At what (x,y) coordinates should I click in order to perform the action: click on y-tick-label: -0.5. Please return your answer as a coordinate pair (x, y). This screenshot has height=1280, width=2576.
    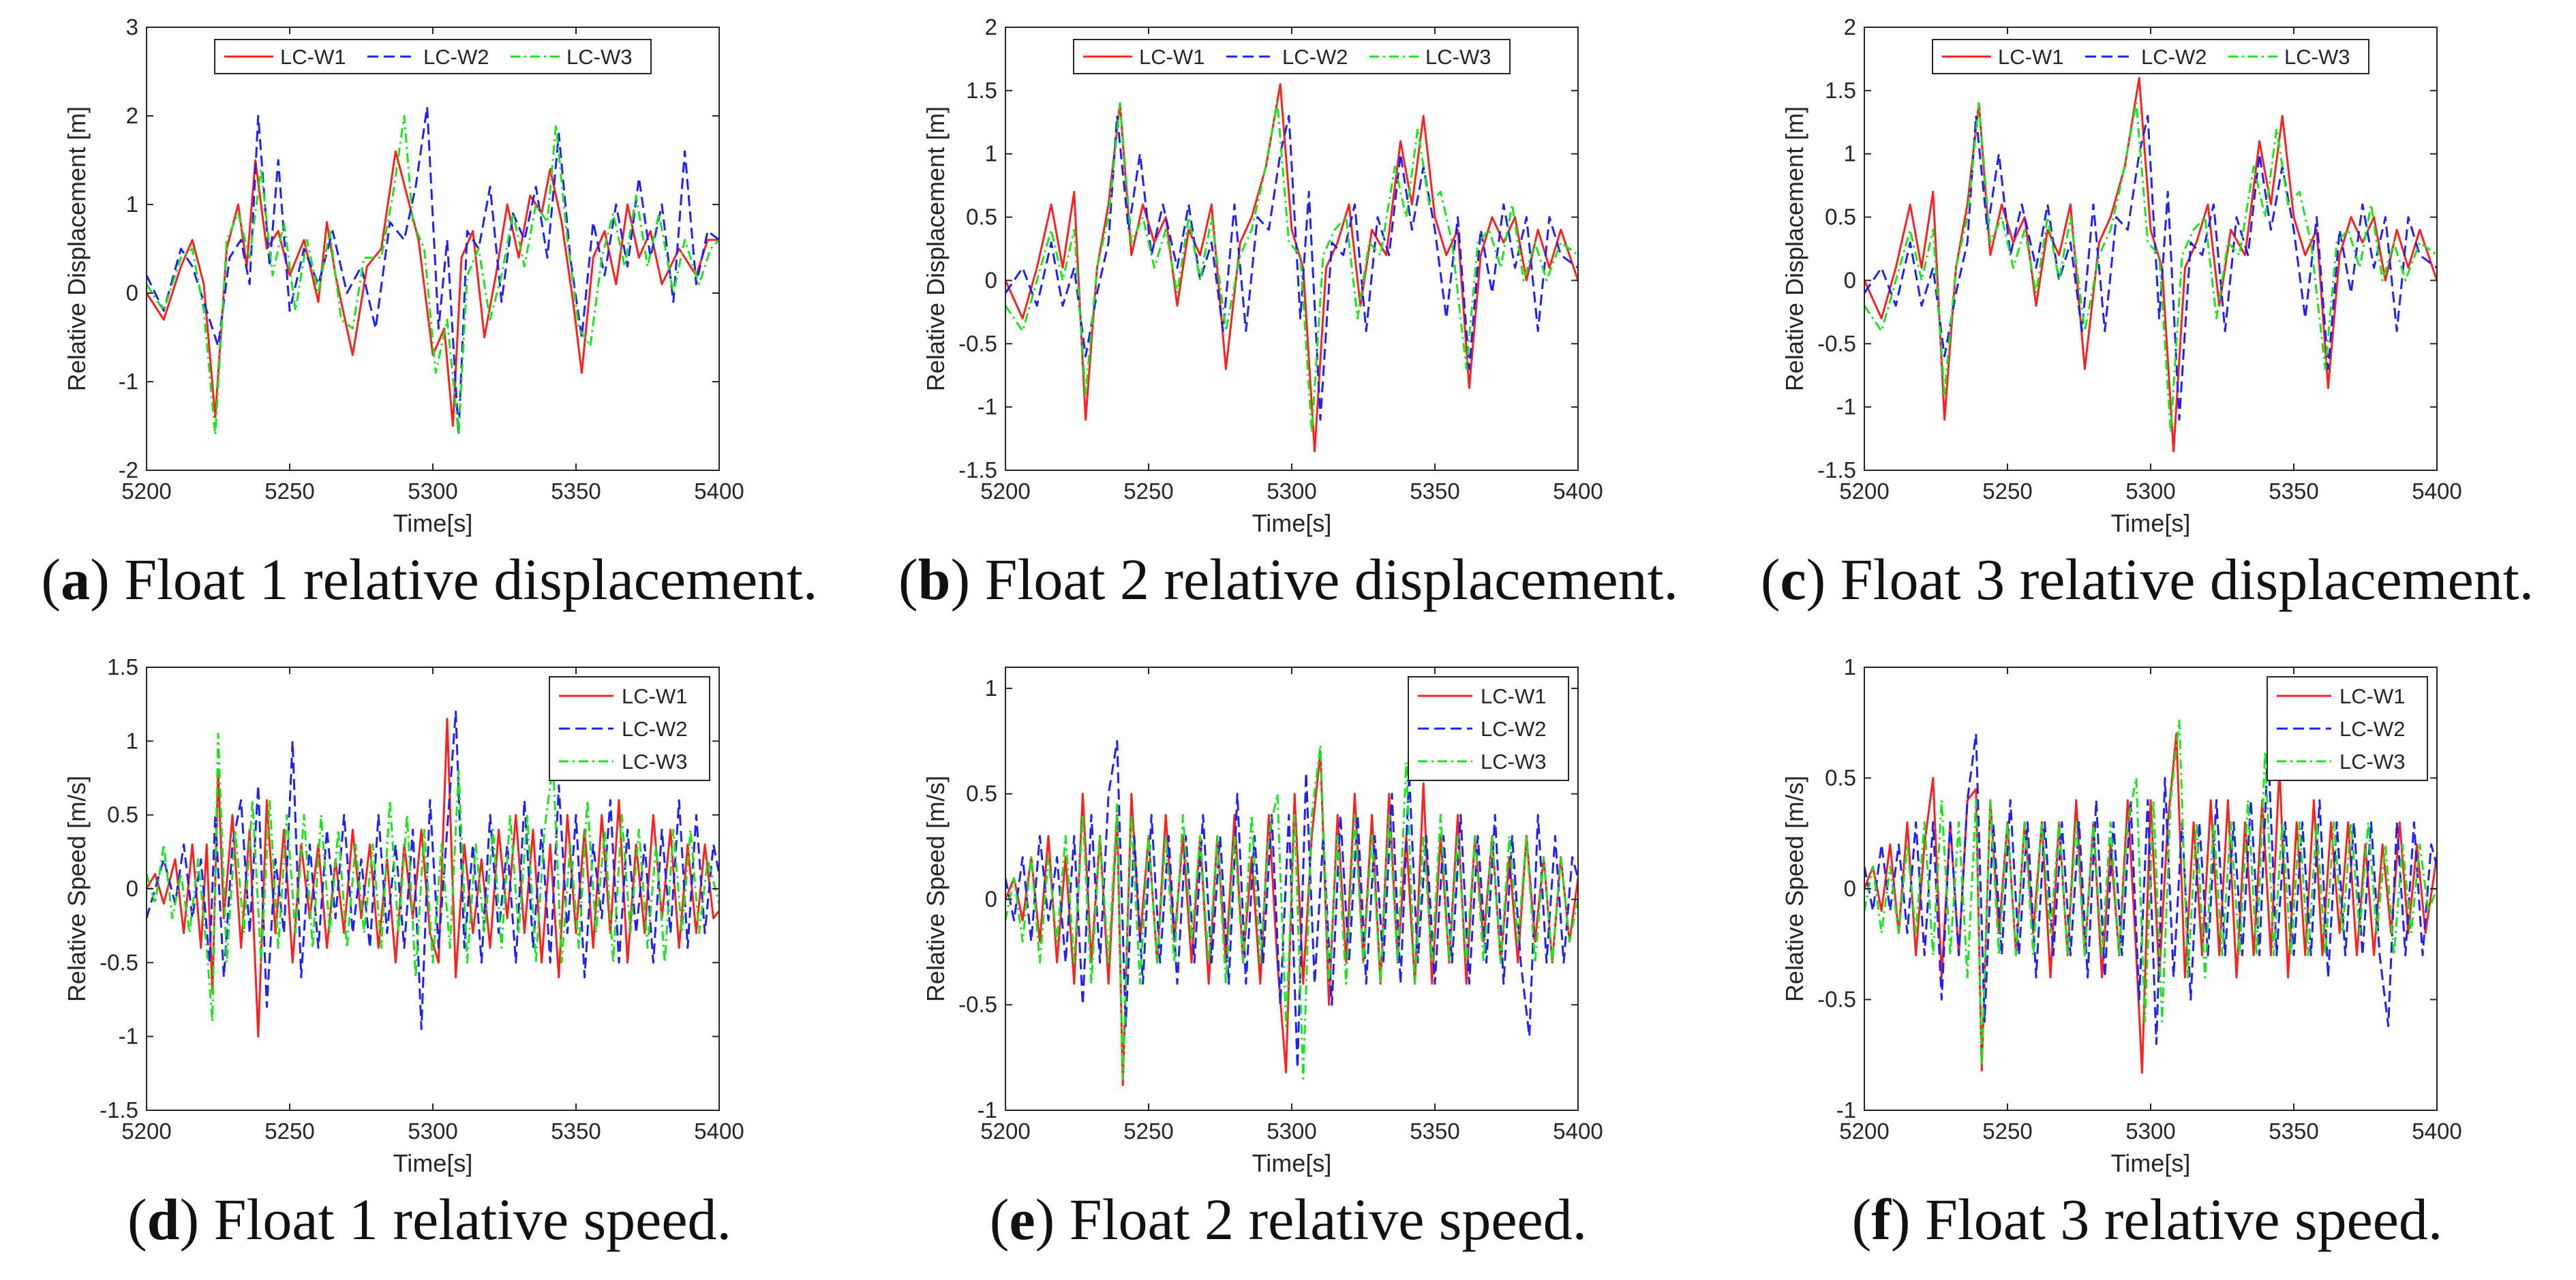
    Looking at the image, I should click on (978, 343).